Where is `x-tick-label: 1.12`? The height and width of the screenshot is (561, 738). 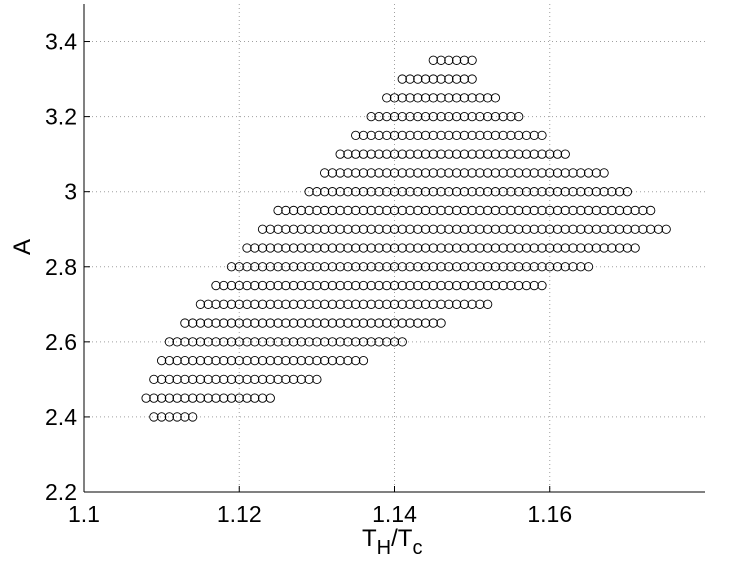 x-tick-label: 1.12 is located at coordinates (239, 514).